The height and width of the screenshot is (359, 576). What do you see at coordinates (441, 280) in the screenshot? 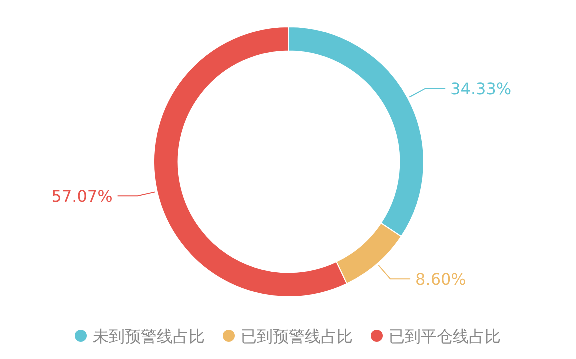
I see `data-label: 8.60%` at bounding box center [441, 280].